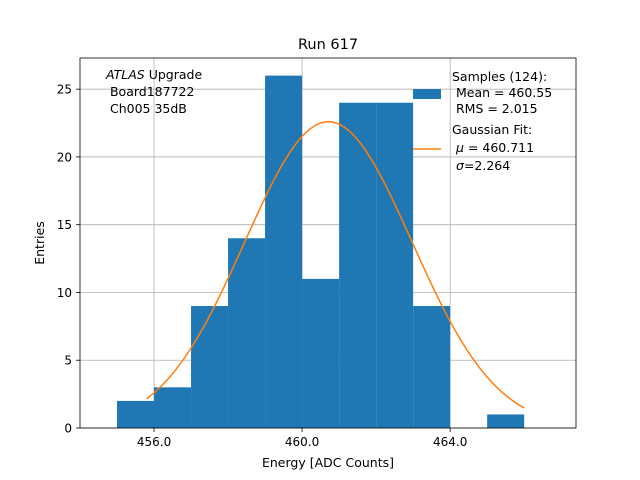 This screenshot has height=480, width=640. What do you see at coordinates (427, 94) in the screenshot?
I see `legend-samples-patch` at bounding box center [427, 94].